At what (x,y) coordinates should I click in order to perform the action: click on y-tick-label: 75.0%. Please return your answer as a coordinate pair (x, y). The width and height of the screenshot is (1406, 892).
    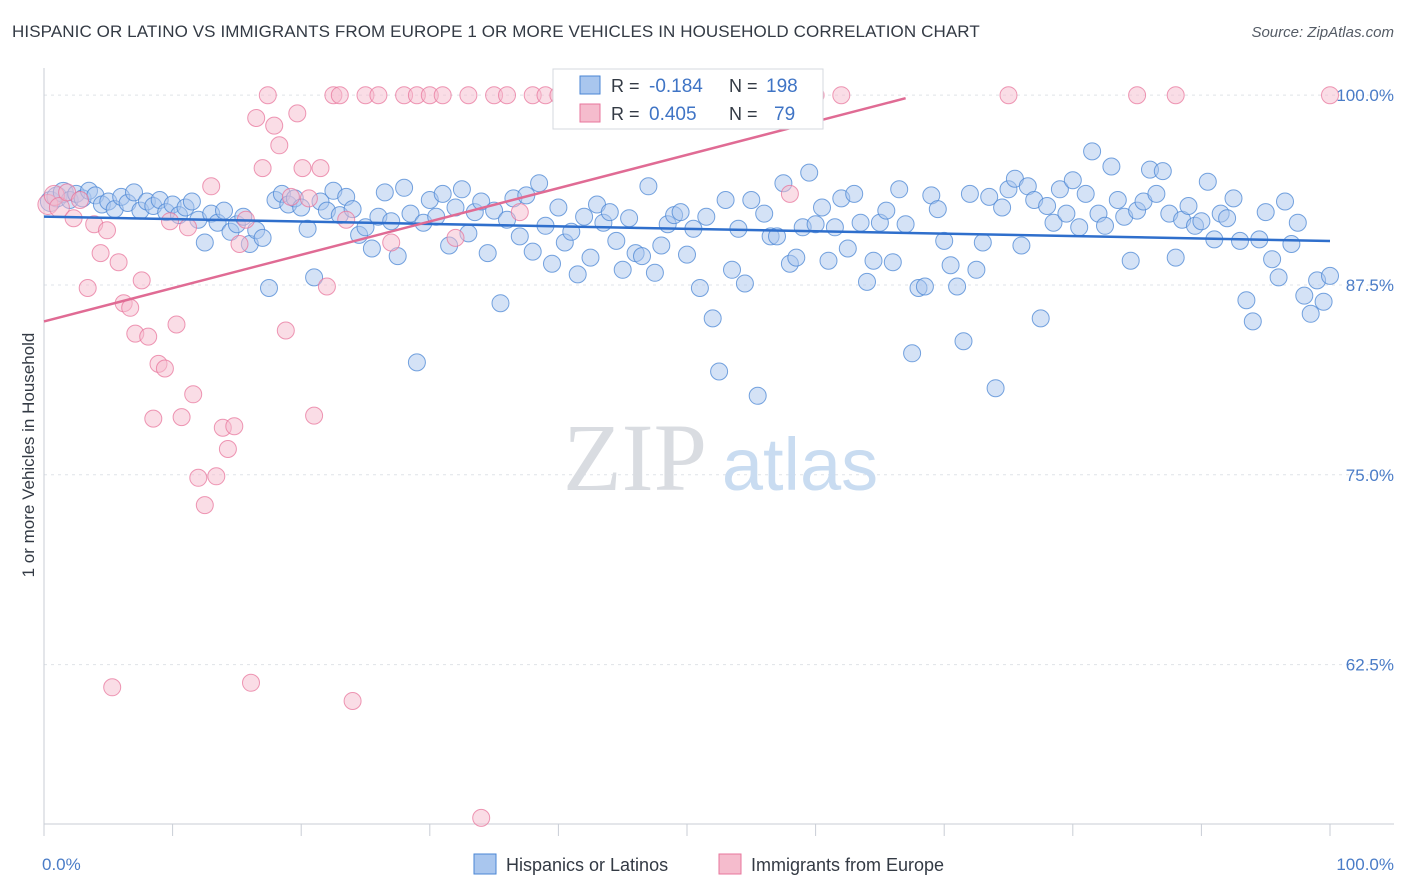
    Looking at the image, I should click on (1370, 475).